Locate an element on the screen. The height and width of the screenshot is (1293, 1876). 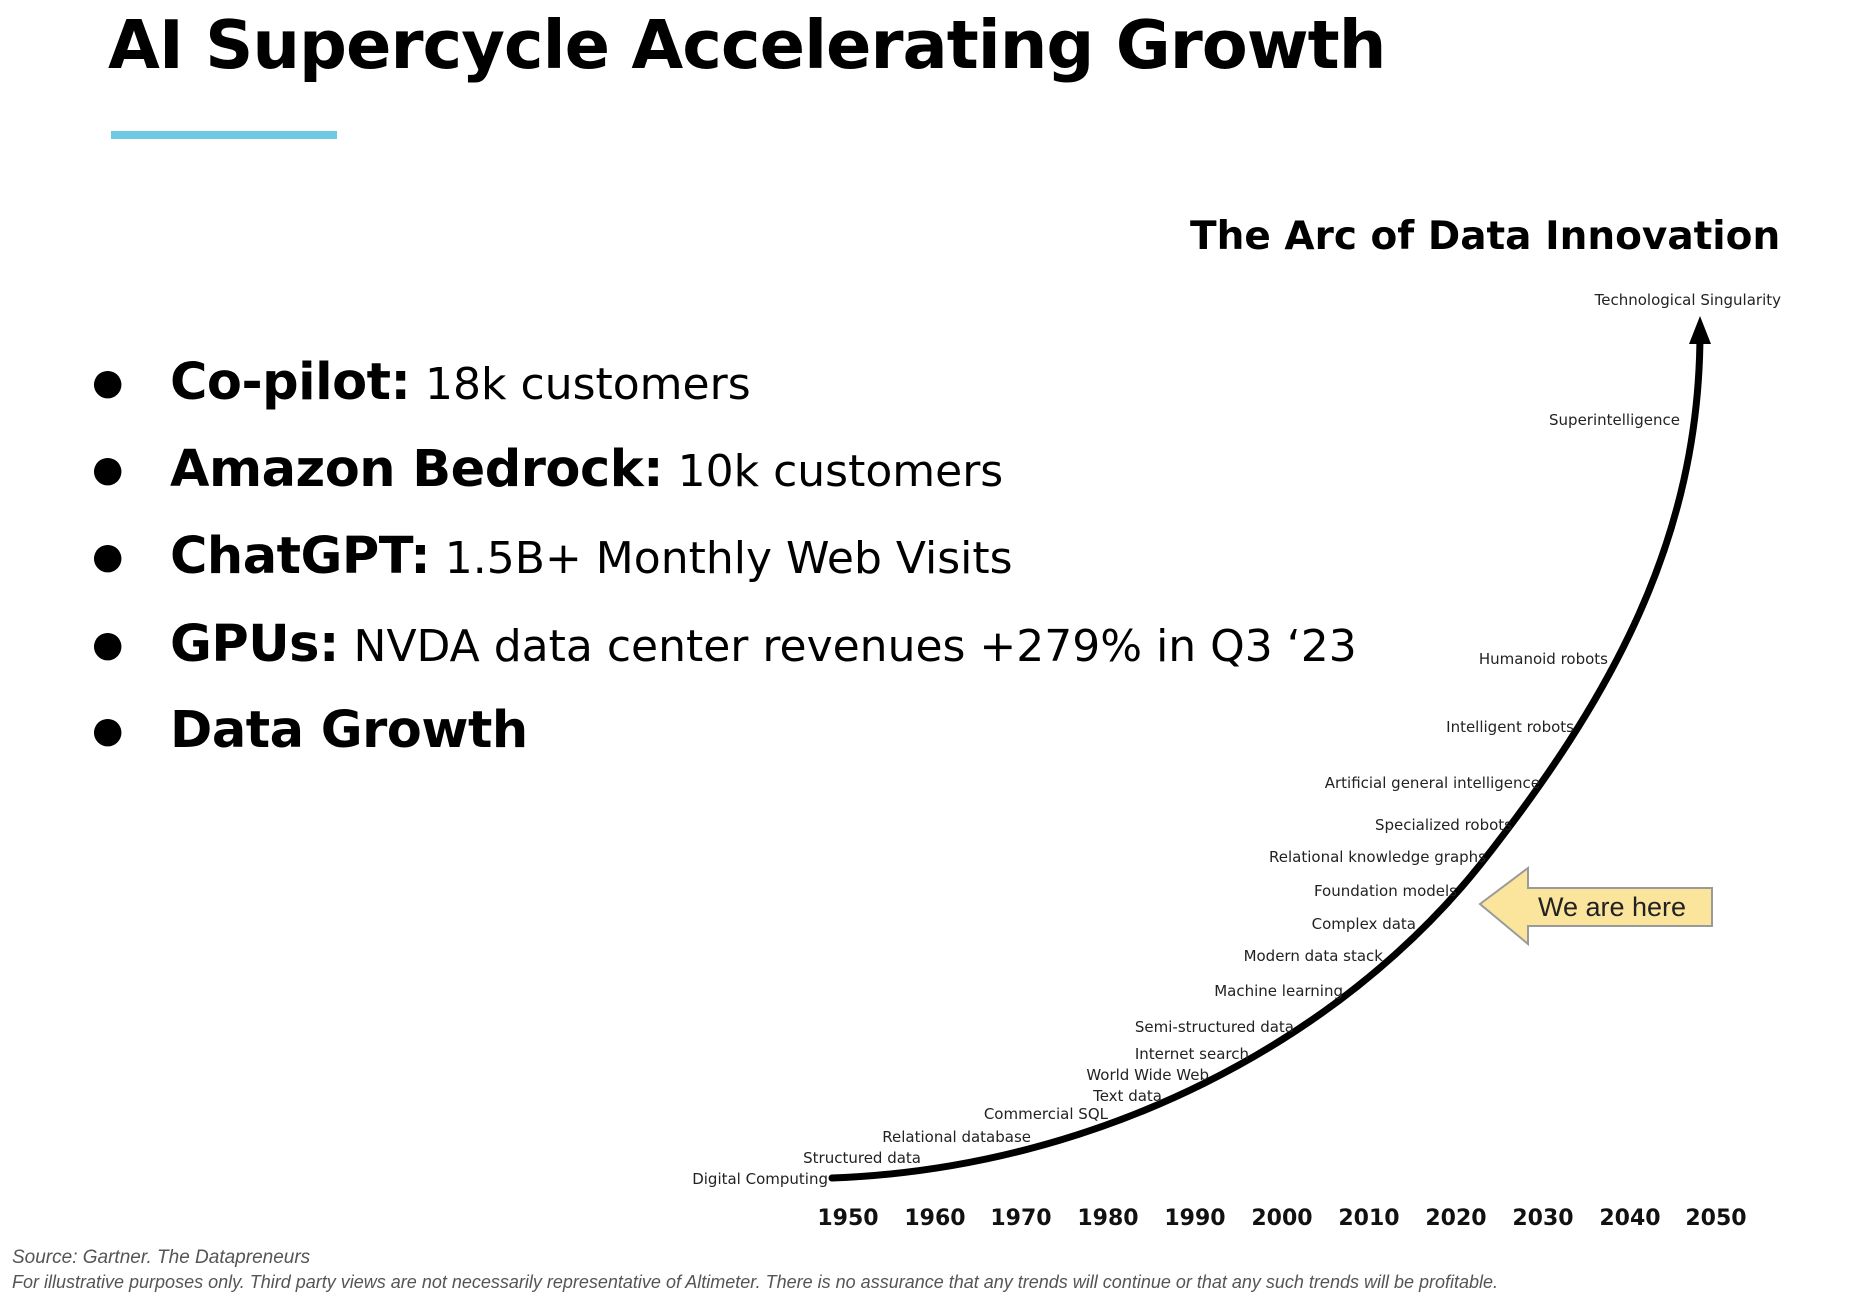
milestone-label: Specialized robots is located at coordinates (1443, 825).